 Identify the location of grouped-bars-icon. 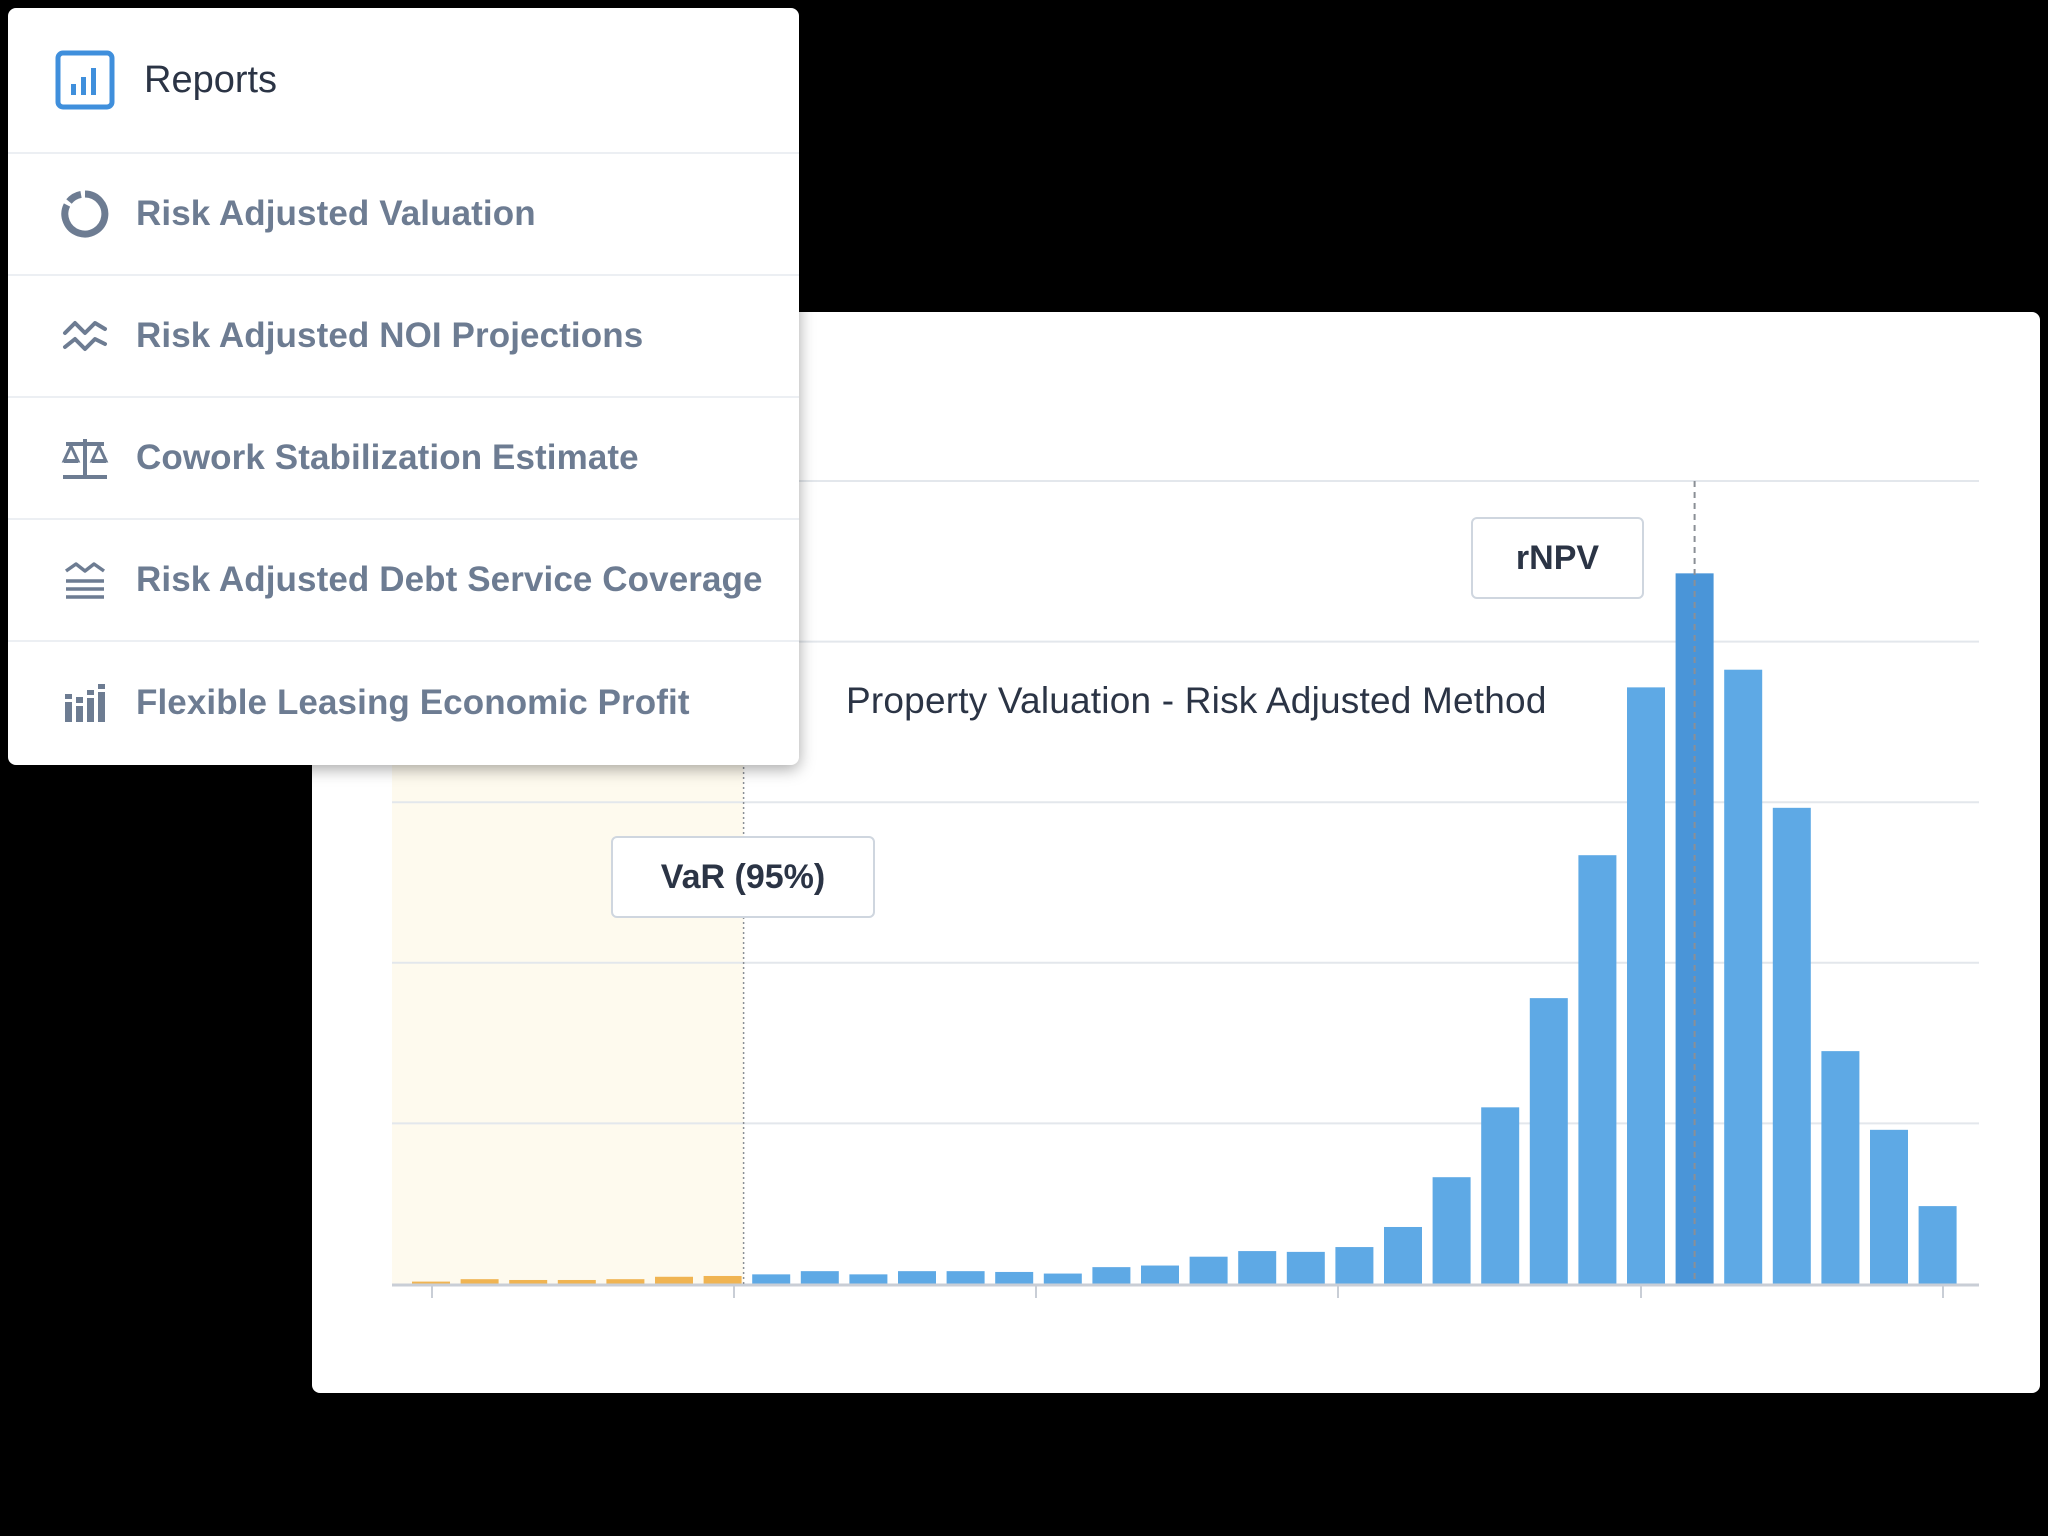
(85, 703).